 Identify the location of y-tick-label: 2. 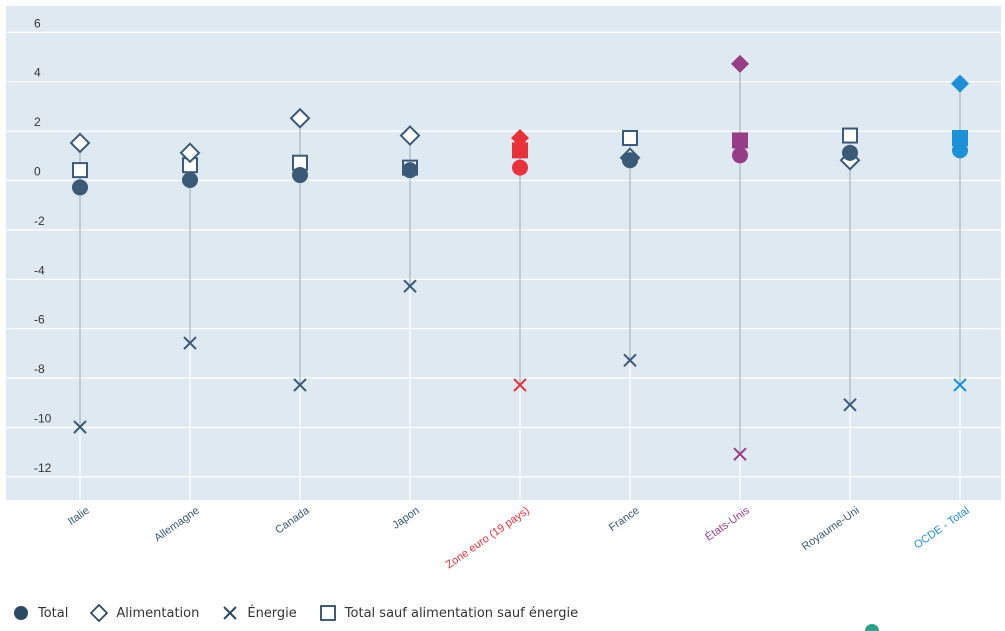
(37, 122).